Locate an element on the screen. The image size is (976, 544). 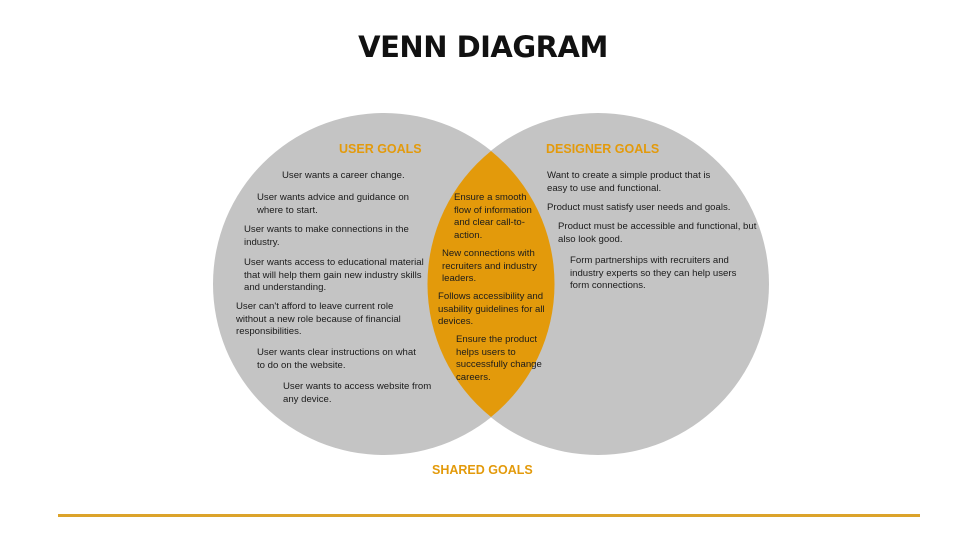
shared-goals-label: SHARED GOALS is located at coordinates (482, 470).